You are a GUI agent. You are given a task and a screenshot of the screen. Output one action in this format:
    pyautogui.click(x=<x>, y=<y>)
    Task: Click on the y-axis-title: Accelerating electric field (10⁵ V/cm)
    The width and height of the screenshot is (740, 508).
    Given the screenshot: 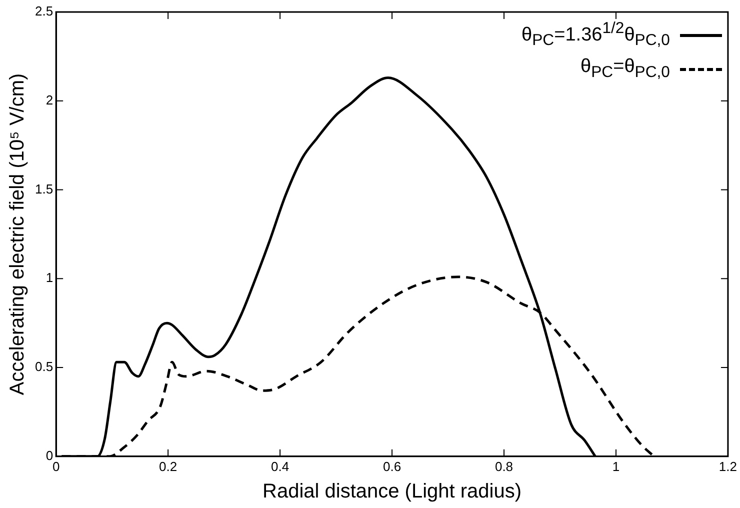 What is the action you would take?
    pyautogui.click(x=17, y=234)
    